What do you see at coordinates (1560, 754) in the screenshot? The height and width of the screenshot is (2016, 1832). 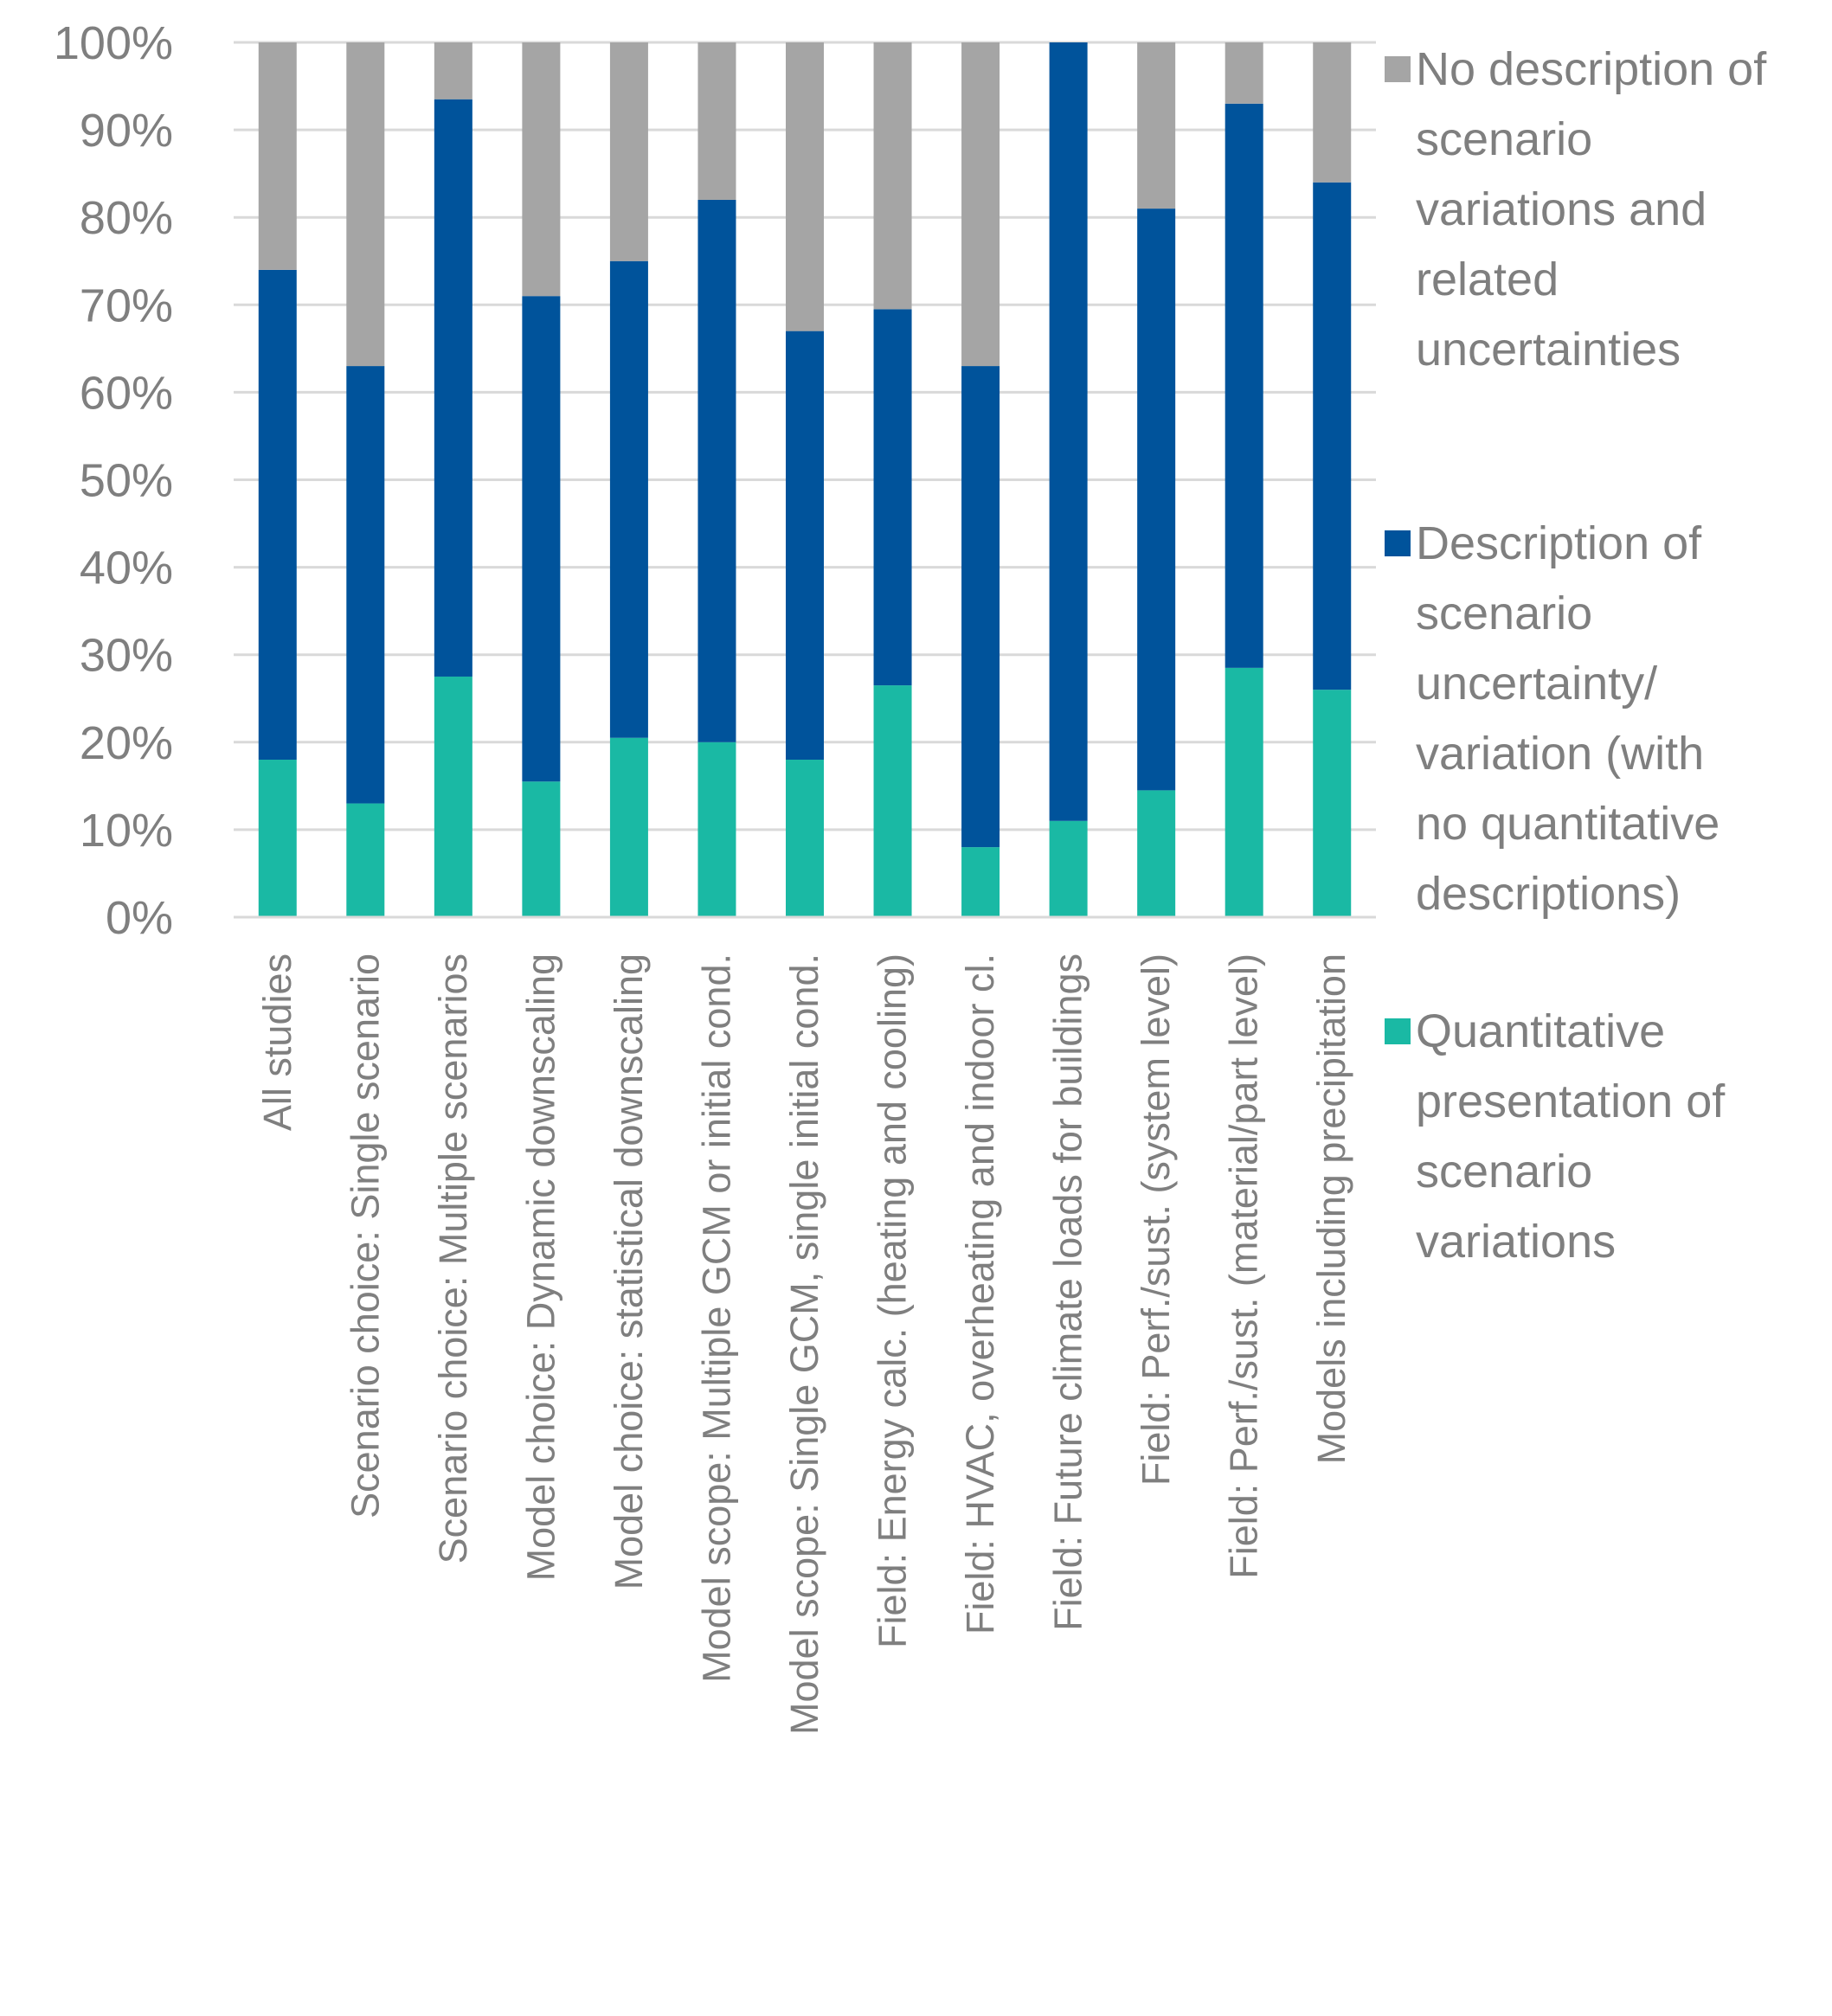 I see `legend-line: variation (with` at bounding box center [1560, 754].